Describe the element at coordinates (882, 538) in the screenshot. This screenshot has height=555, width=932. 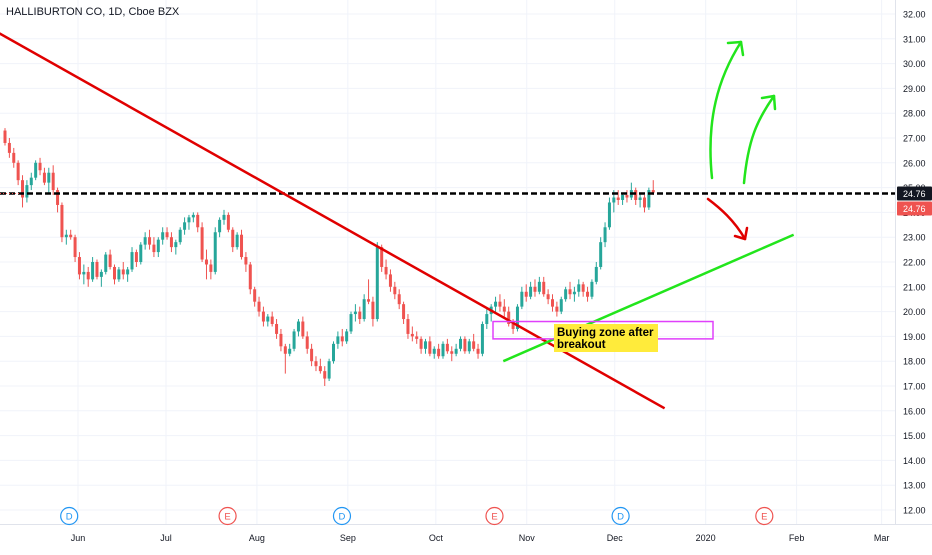
I see `x-tick-label: Mar` at that location.